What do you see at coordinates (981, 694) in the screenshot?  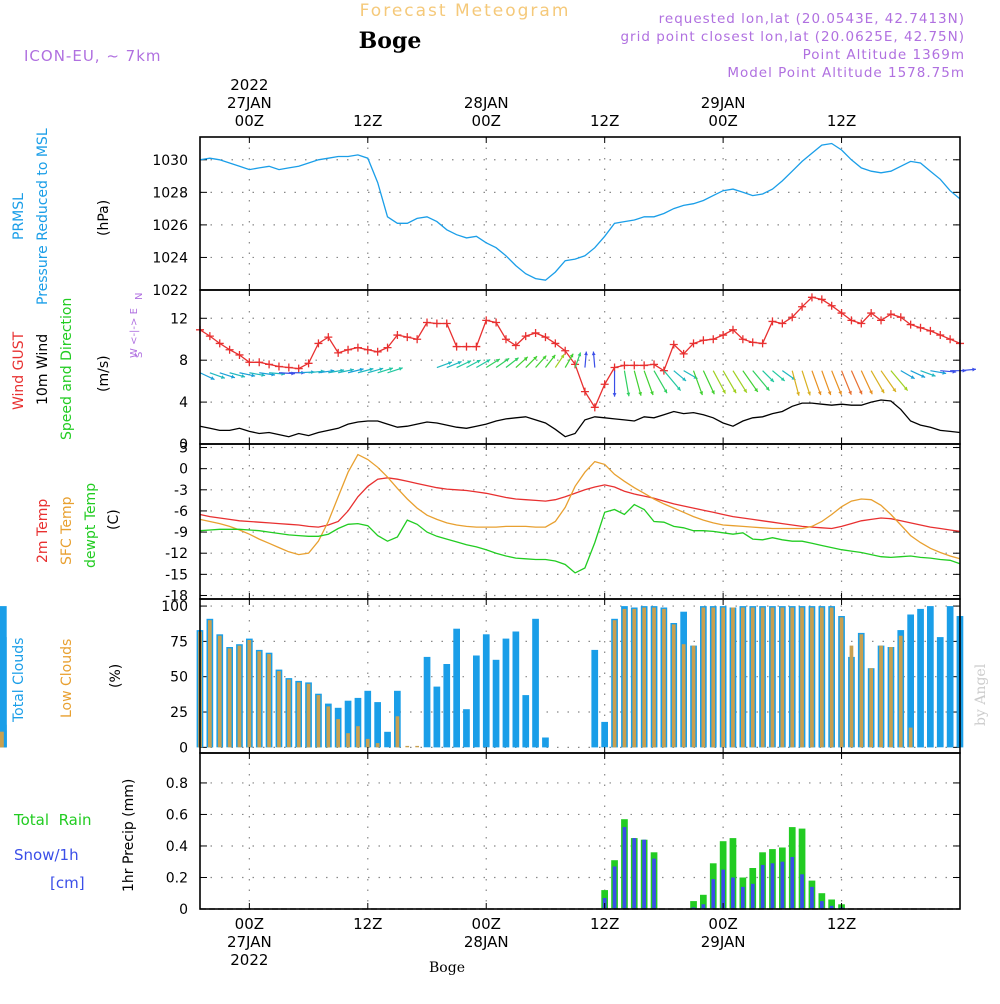 I see `credit: by Angel` at bounding box center [981, 694].